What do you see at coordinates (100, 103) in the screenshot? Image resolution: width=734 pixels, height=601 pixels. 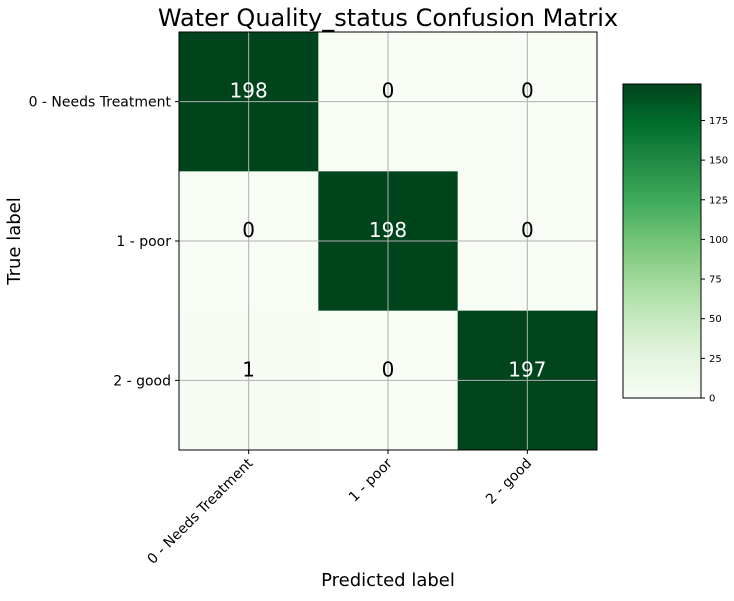 I see `y-tick-label: 0 - Needs Treatment` at bounding box center [100, 103].